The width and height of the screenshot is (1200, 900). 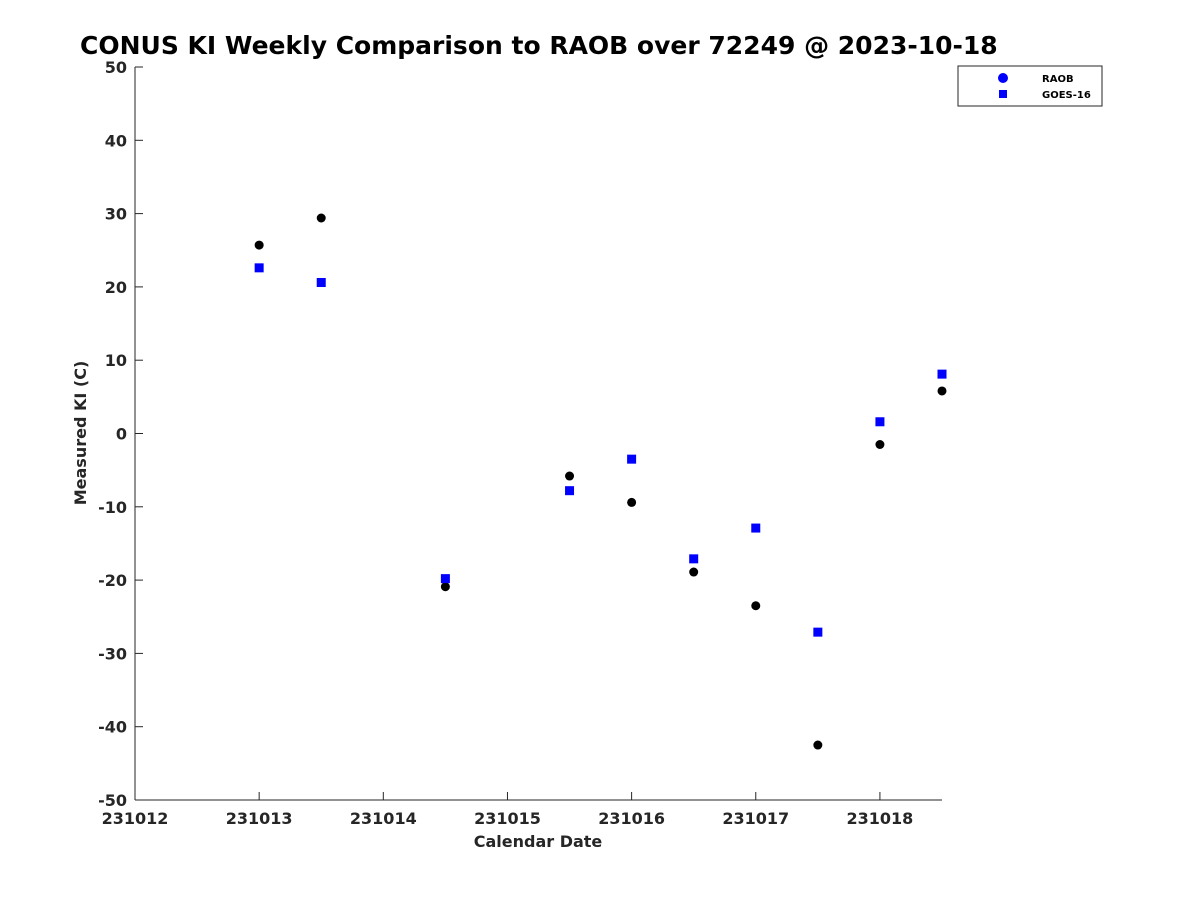 I want to click on y-tick-label: -30, so click(x=112, y=653).